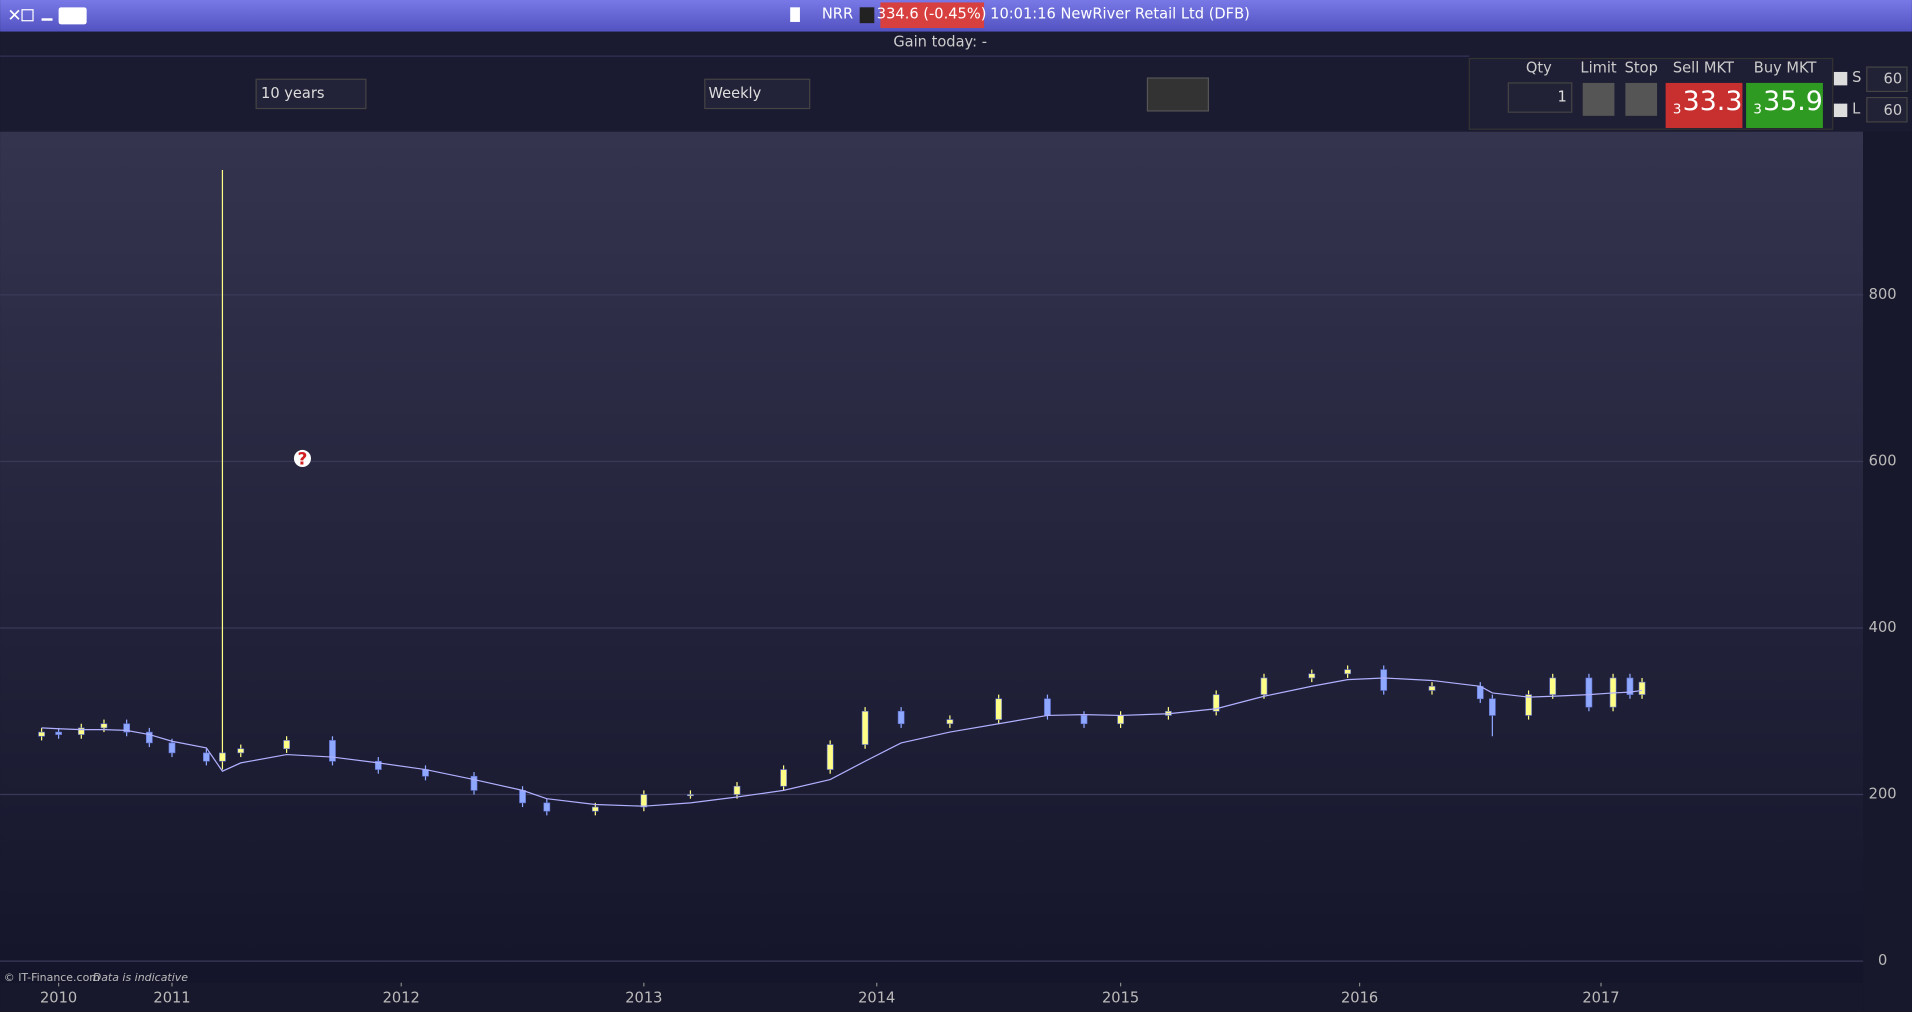 The height and width of the screenshot is (1012, 1912). Describe the element at coordinates (1840, 78) in the screenshot. I see `s-checkbox` at that location.